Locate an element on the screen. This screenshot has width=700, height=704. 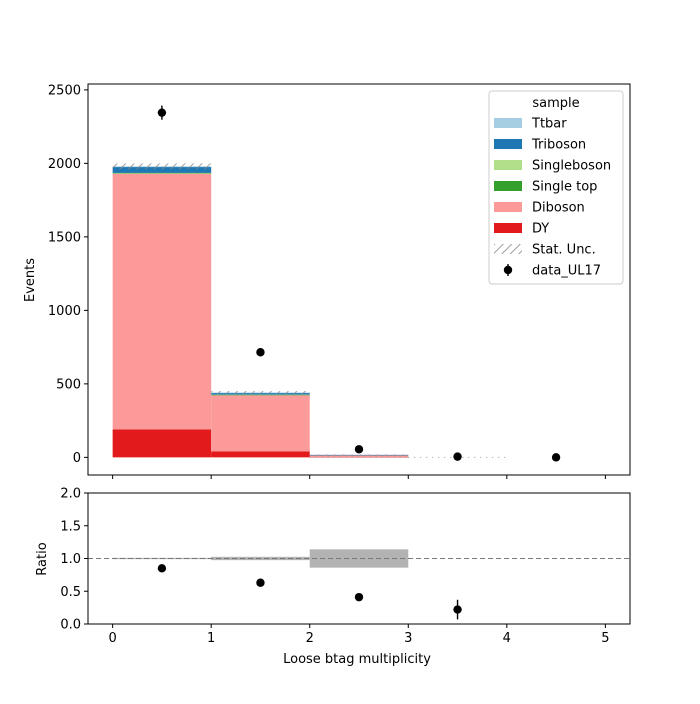
legend-swatch-dy is located at coordinates (508, 228).